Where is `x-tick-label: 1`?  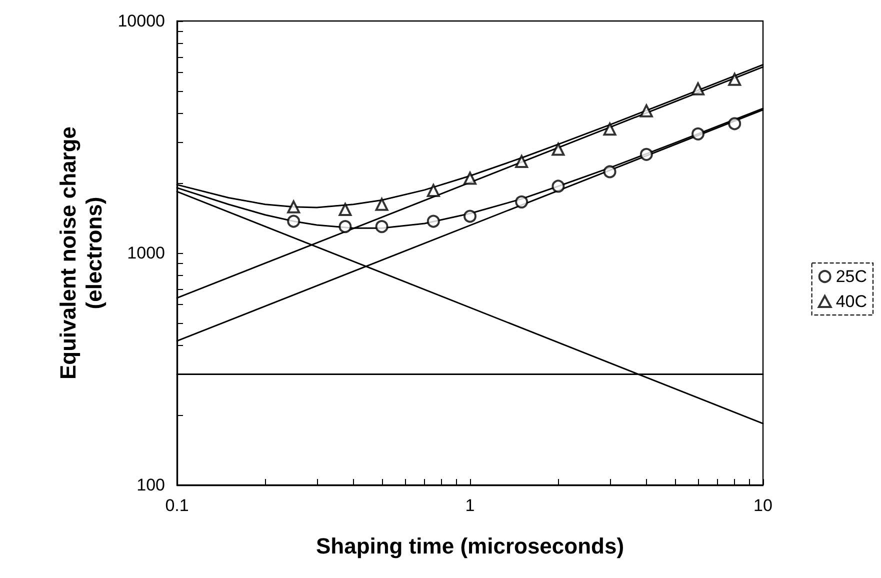 x-tick-label: 1 is located at coordinates (470, 505).